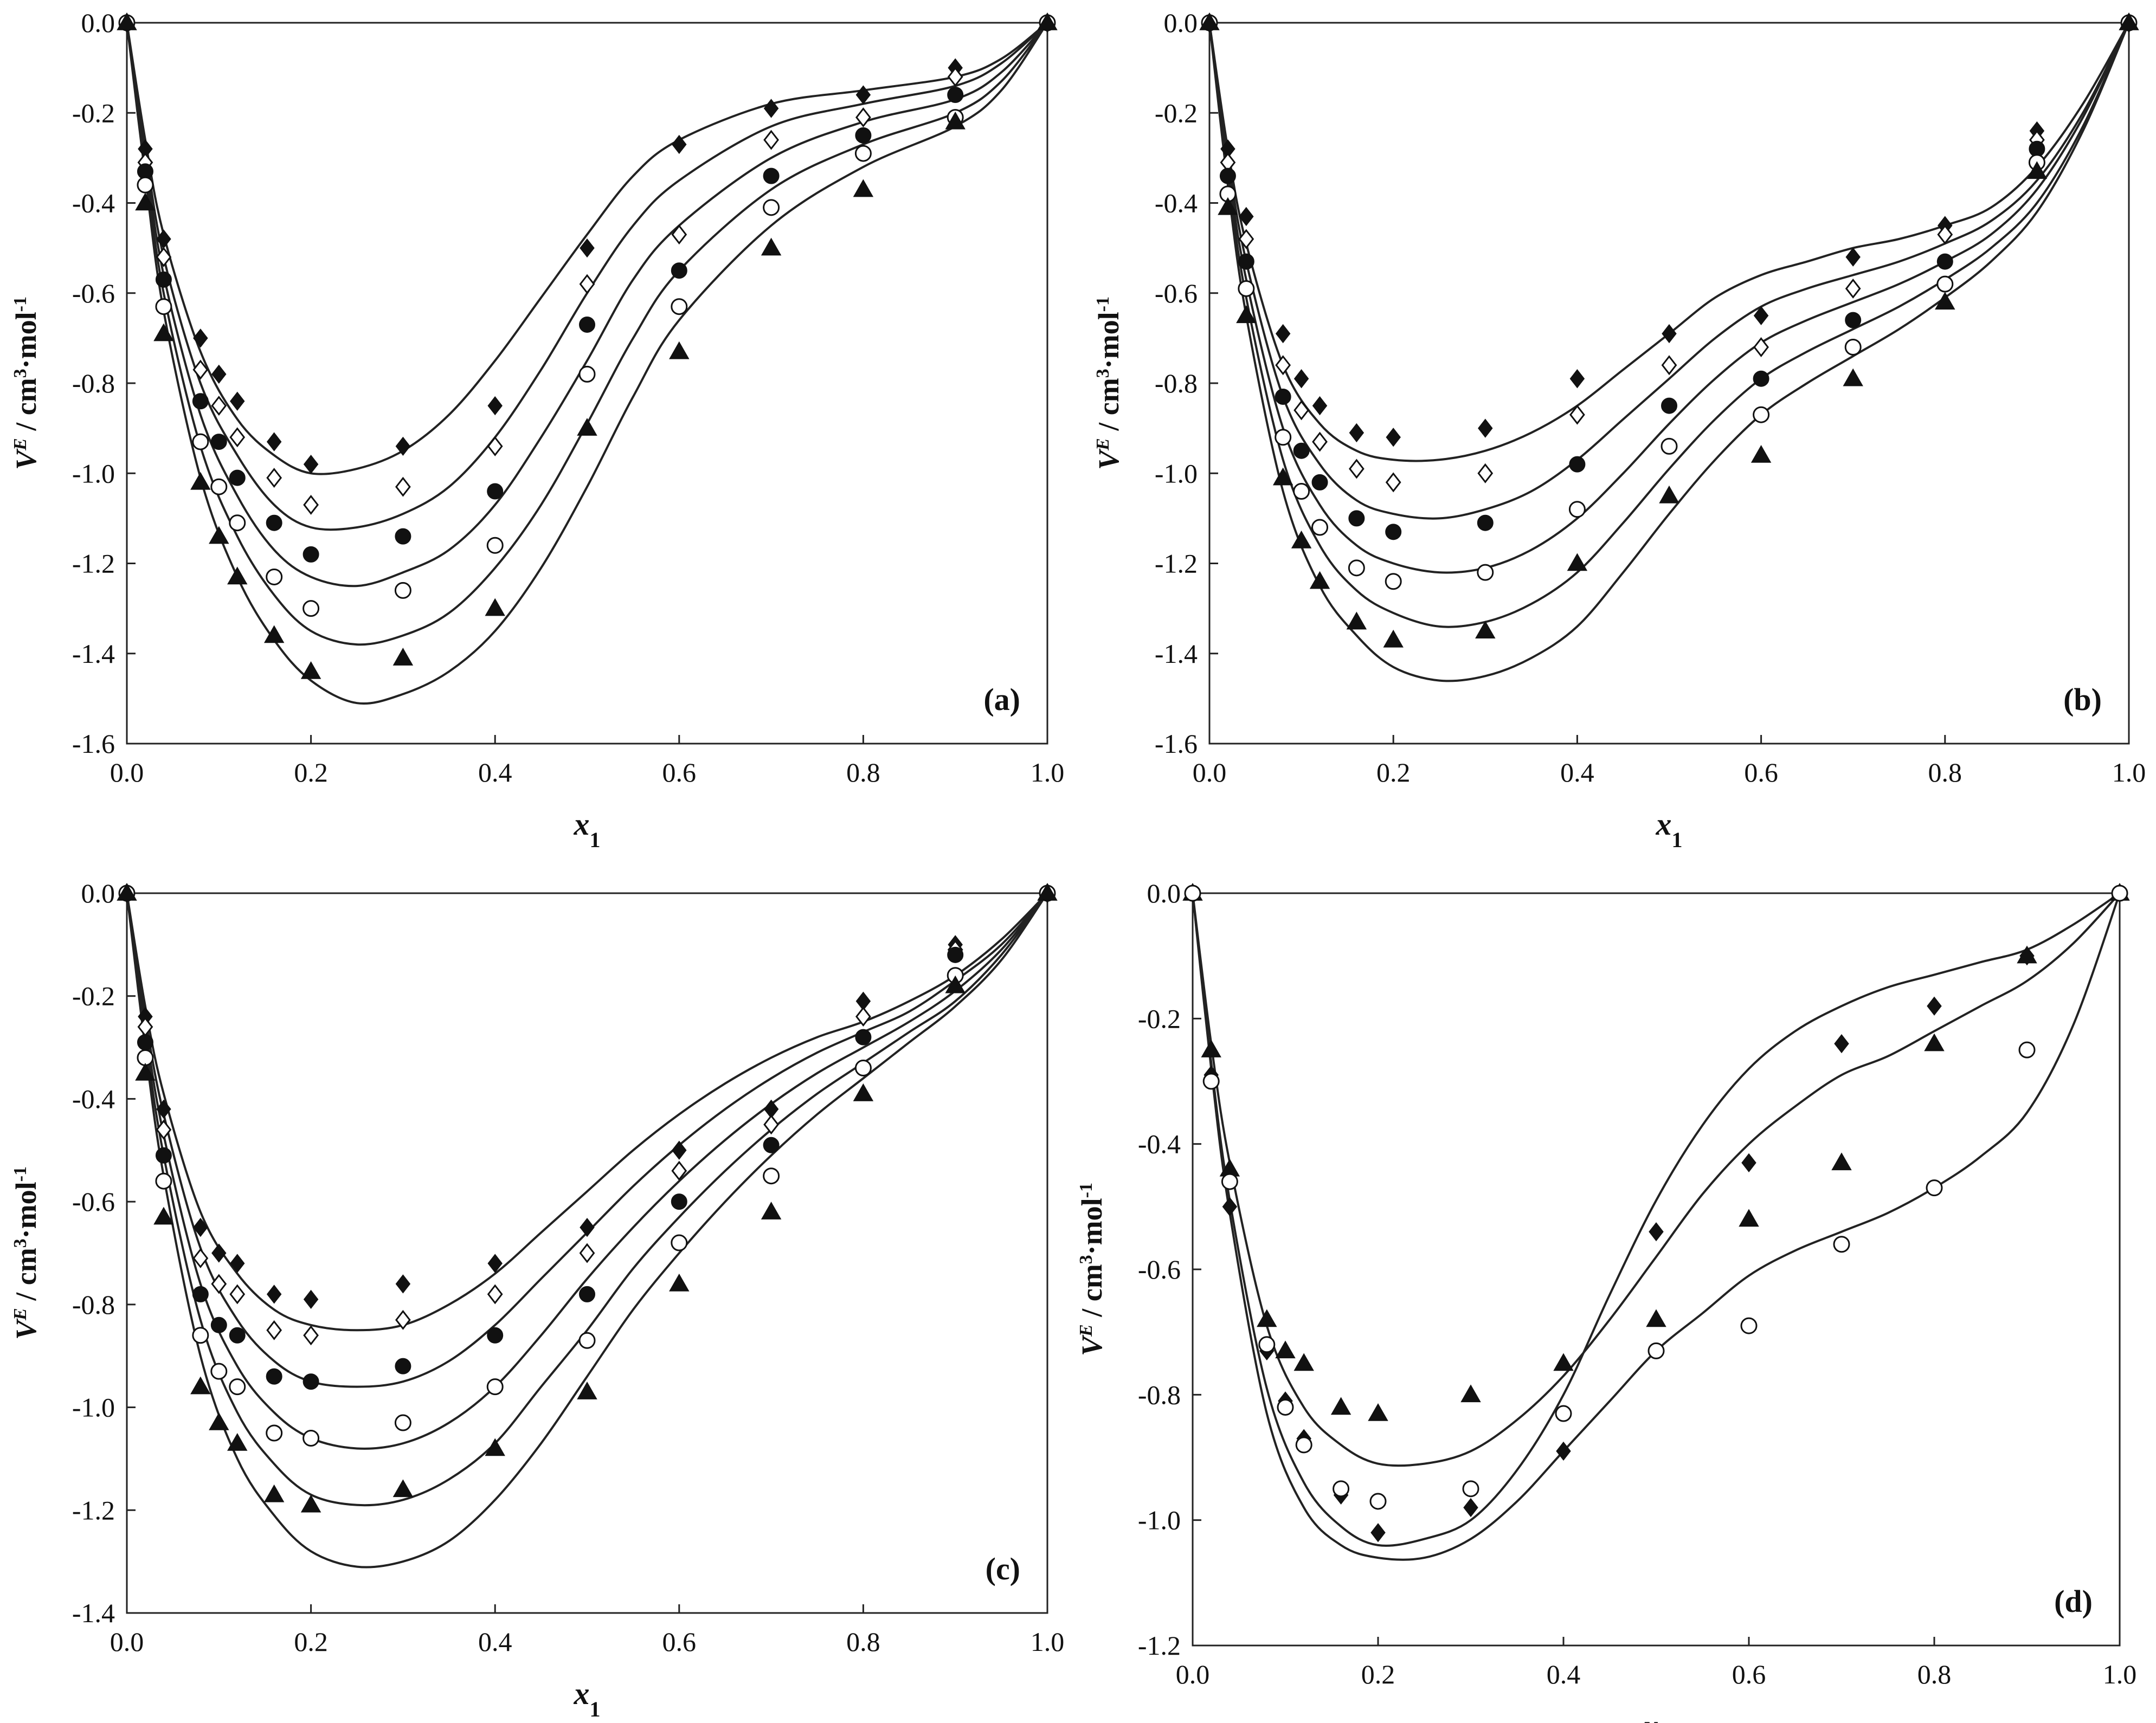 Image resolution: width=2156 pixels, height=1723 pixels. Describe the element at coordinates (1378, 1674) in the screenshot. I see `x-tick-label: 0.2` at that location.